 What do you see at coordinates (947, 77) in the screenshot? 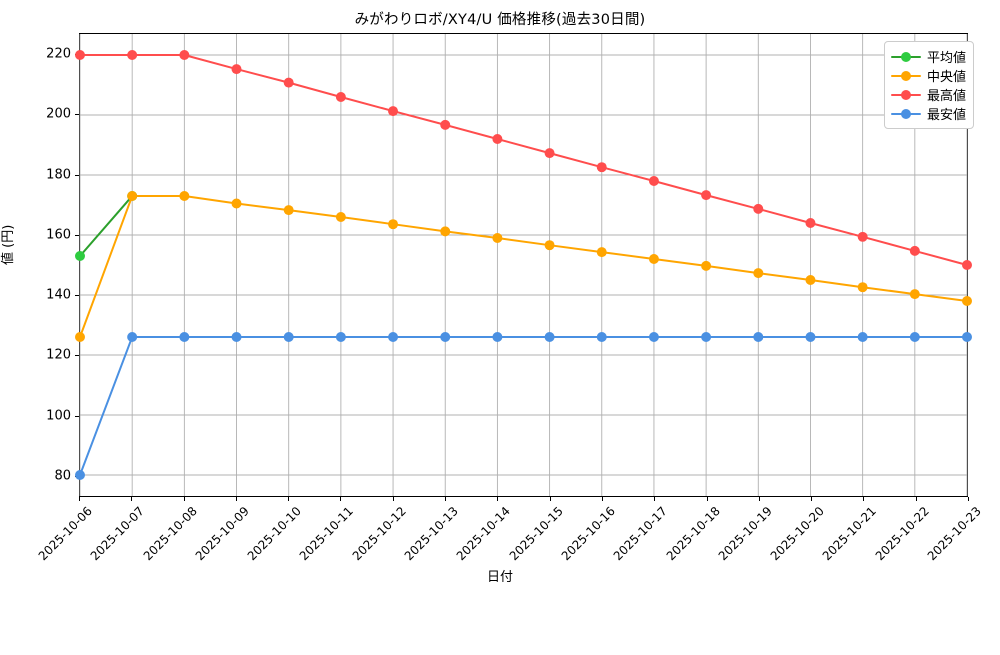
I see `legend-label: 中央値` at bounding box center [947, 77].